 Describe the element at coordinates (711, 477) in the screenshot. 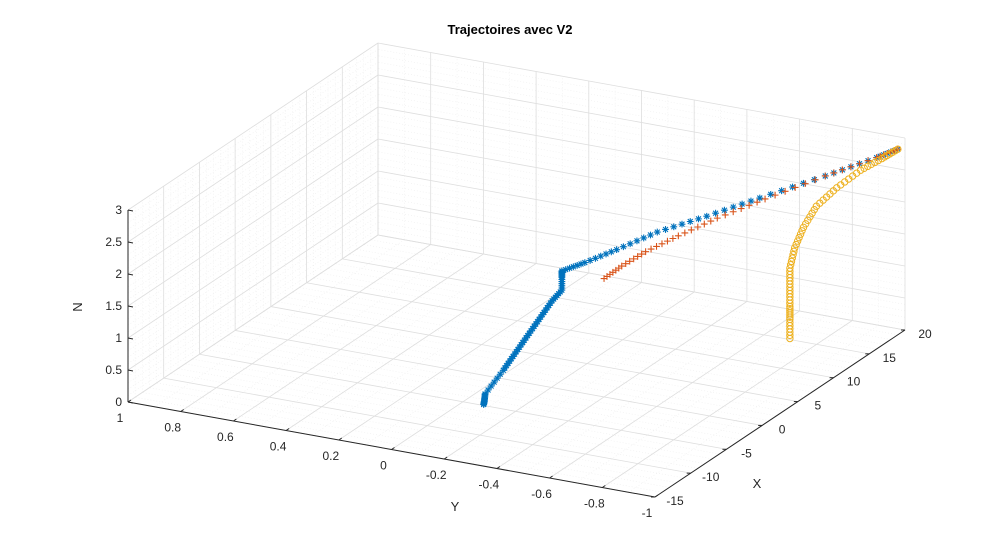

I see `x-tick-label: -10` at that location.